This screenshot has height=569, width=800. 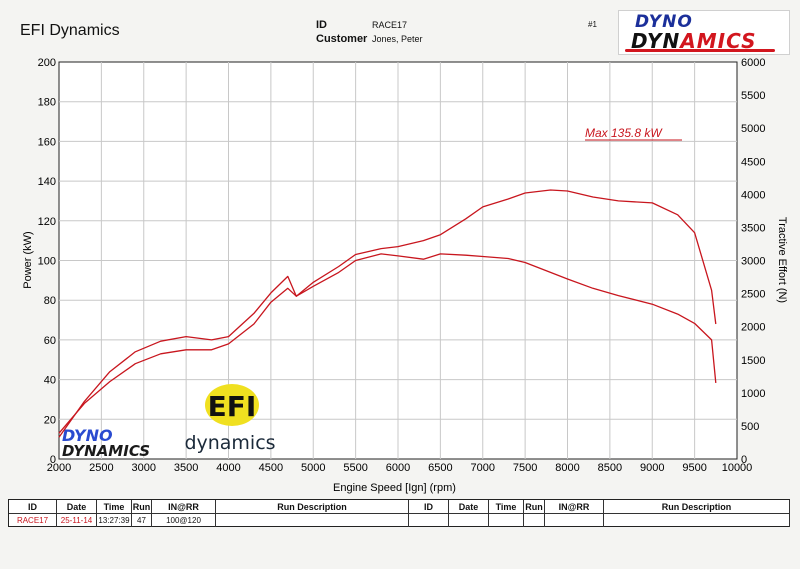 I want to click on table-header-right: Run, so click(x=534, y=507).